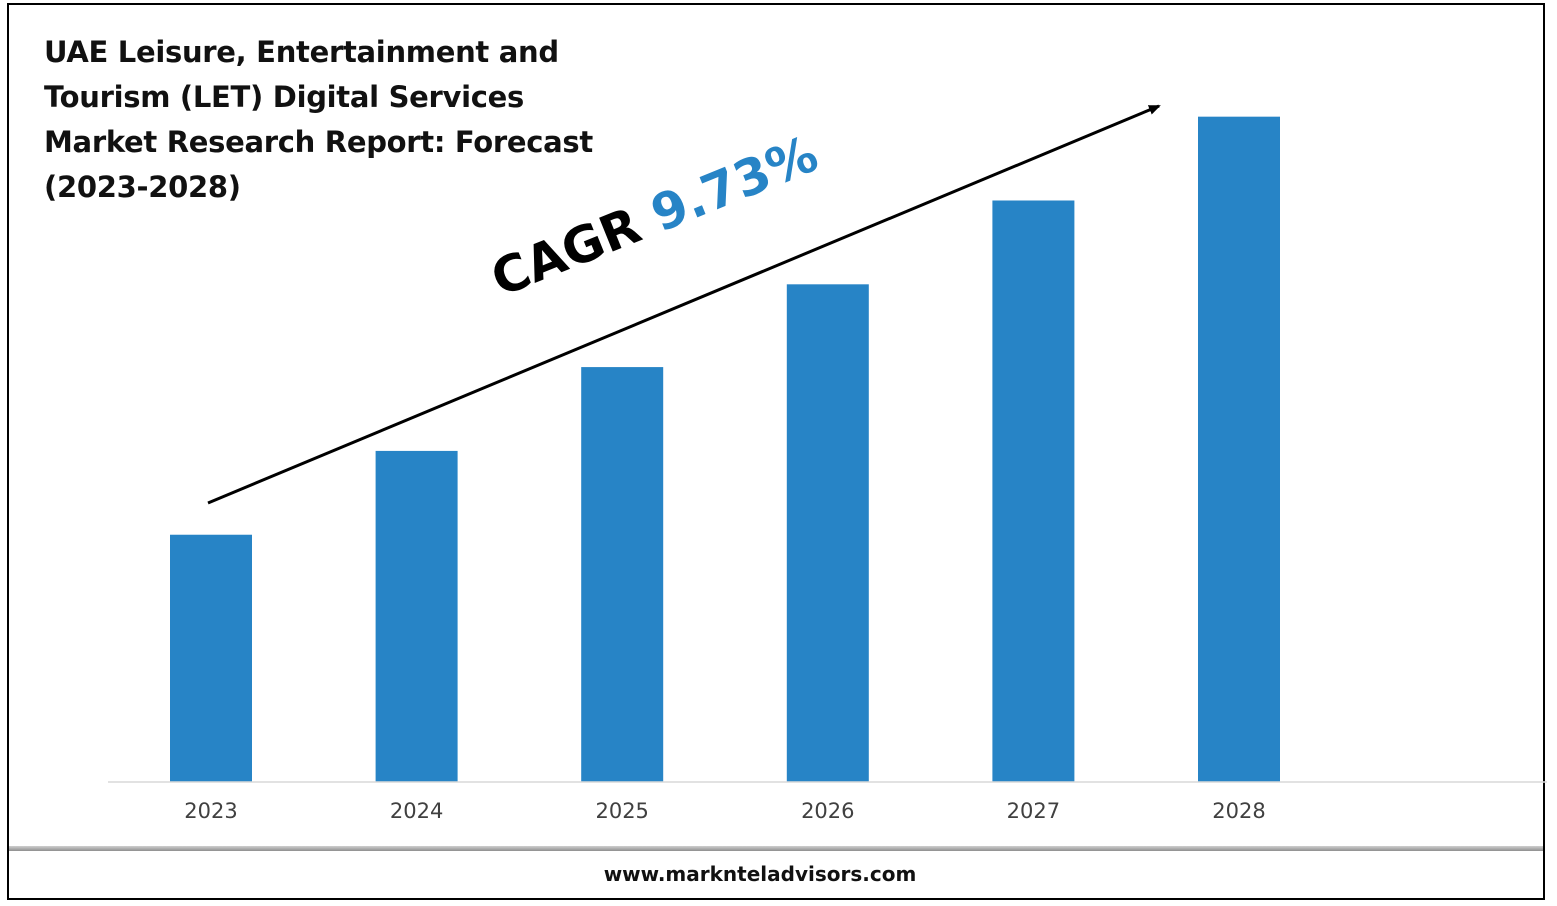 Image resolution: width=1557 pixels, height=906 pixels. I want to click on bar-2025, so click(622, 574).